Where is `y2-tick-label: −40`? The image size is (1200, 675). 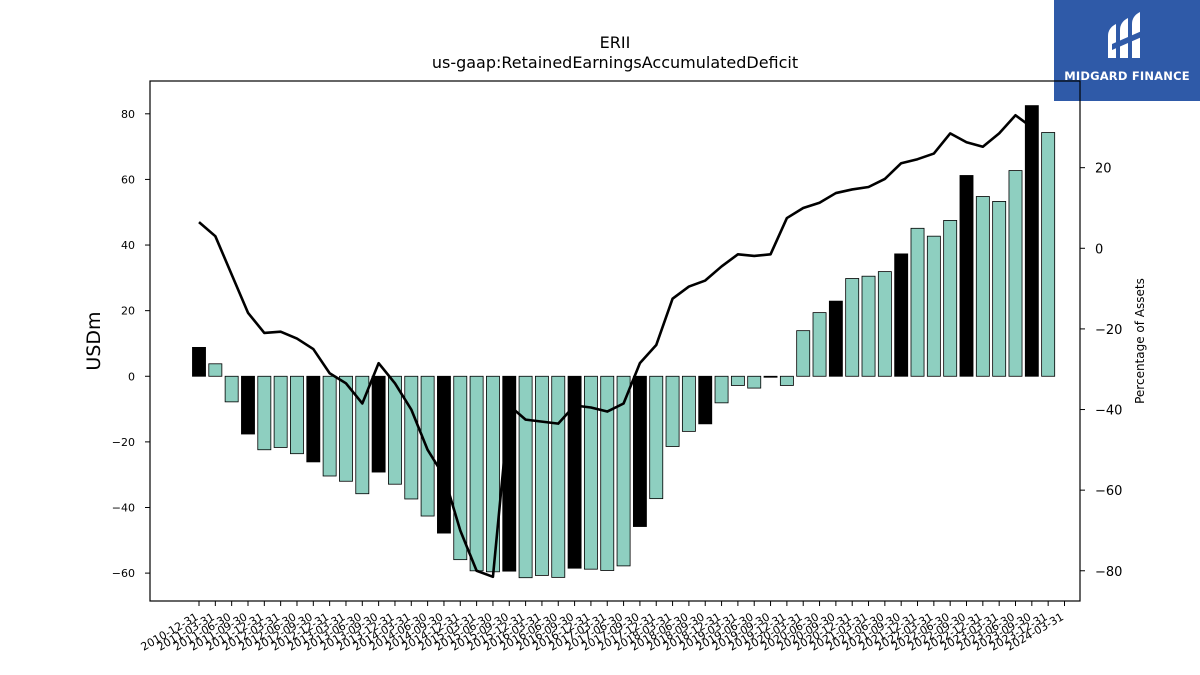 y2-tick-label: −40 is located at coordinates (1108, 411).